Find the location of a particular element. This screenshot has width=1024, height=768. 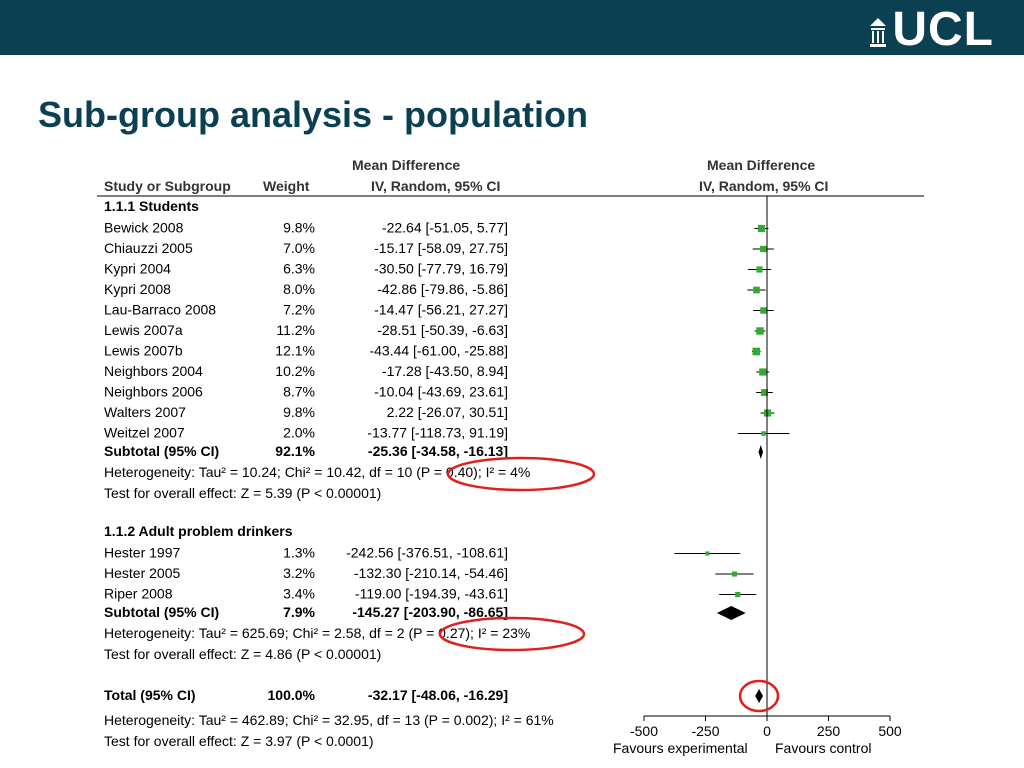

study-name: Neighbors 2004 is located at coordinates (153, 371).